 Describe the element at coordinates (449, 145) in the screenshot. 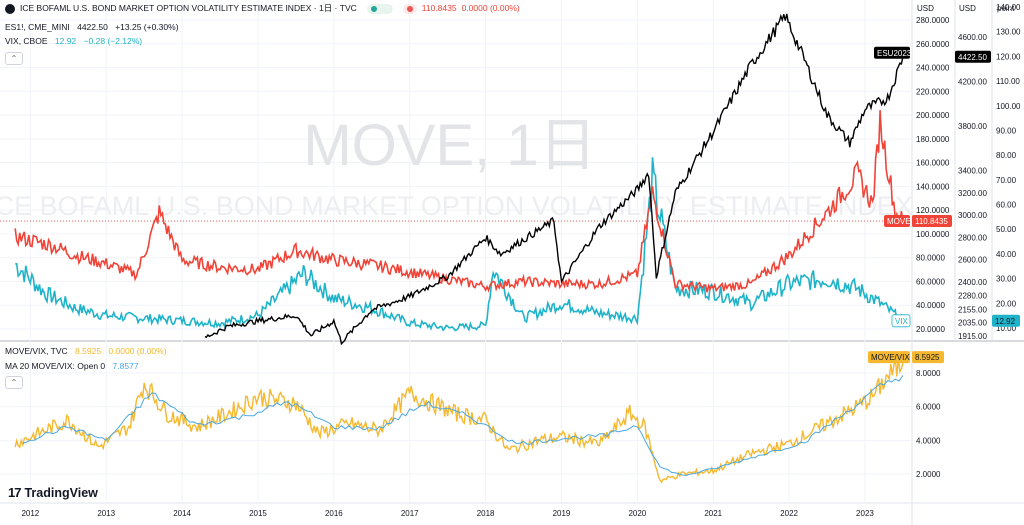

I see `watermark-main: MOVE, 1日` at that location.